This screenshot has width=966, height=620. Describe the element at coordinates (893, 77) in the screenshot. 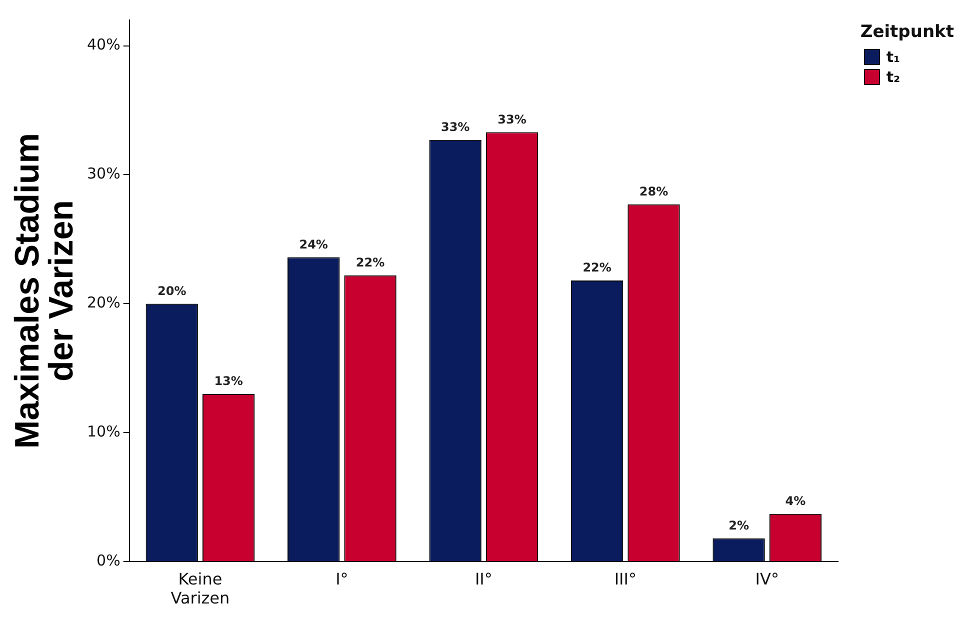

I see `legend-label: t₂` at that location.